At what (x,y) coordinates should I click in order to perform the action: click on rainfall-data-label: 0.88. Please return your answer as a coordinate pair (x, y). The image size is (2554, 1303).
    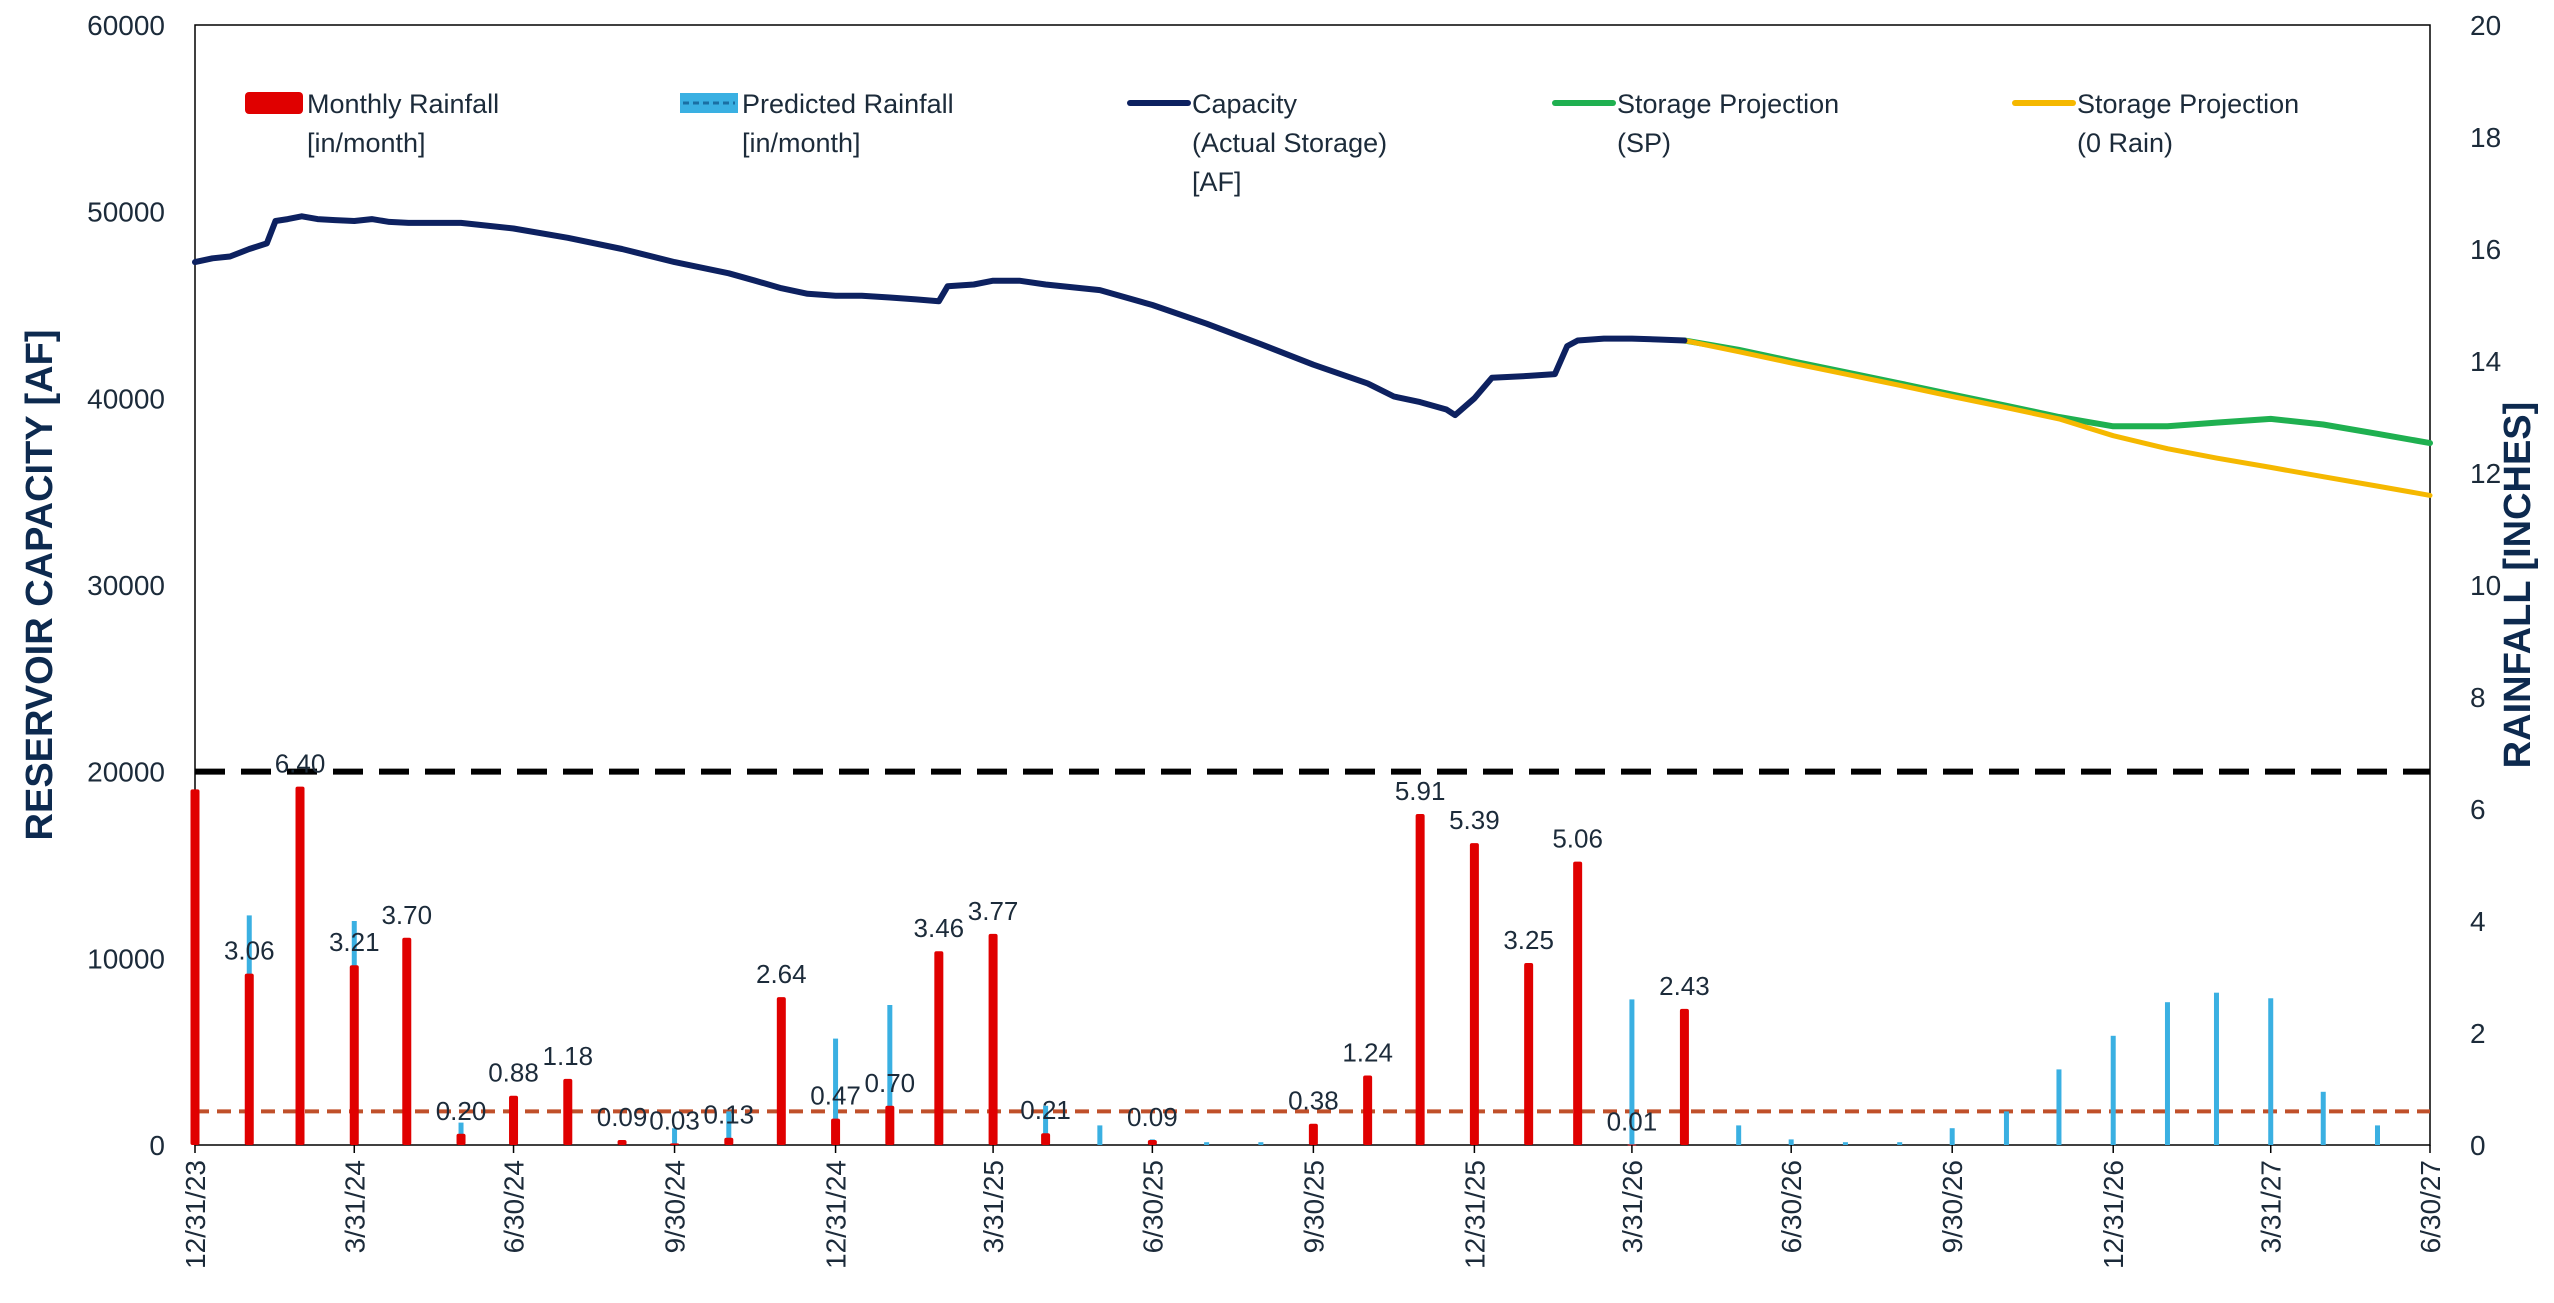
    Looking at the image, I should click on (513, 1073).